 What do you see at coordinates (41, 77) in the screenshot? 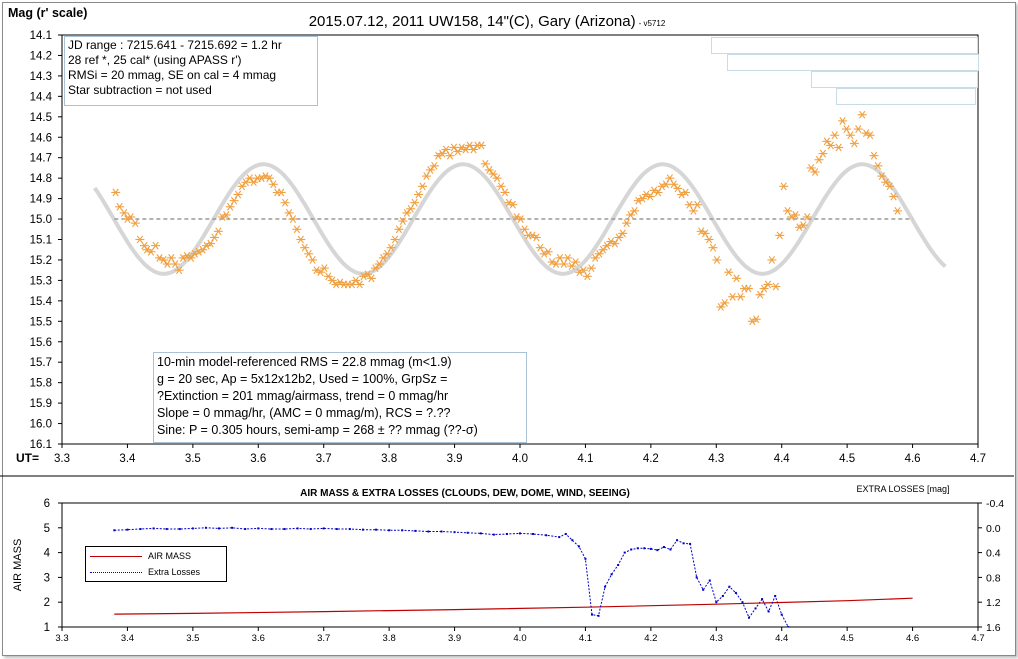
I see `y-tick-label: 14.3` at bounding box center [41, 77].